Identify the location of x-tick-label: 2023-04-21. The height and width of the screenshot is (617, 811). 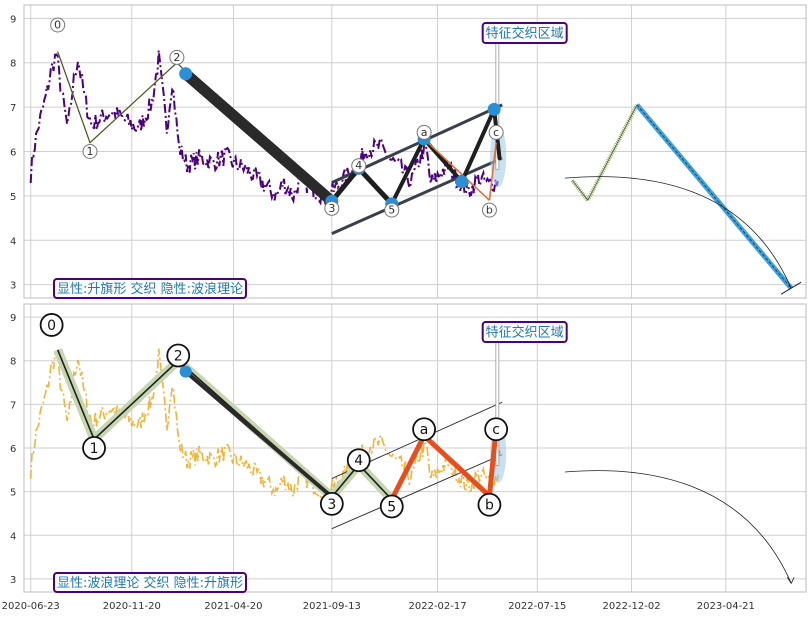
(726, 606).